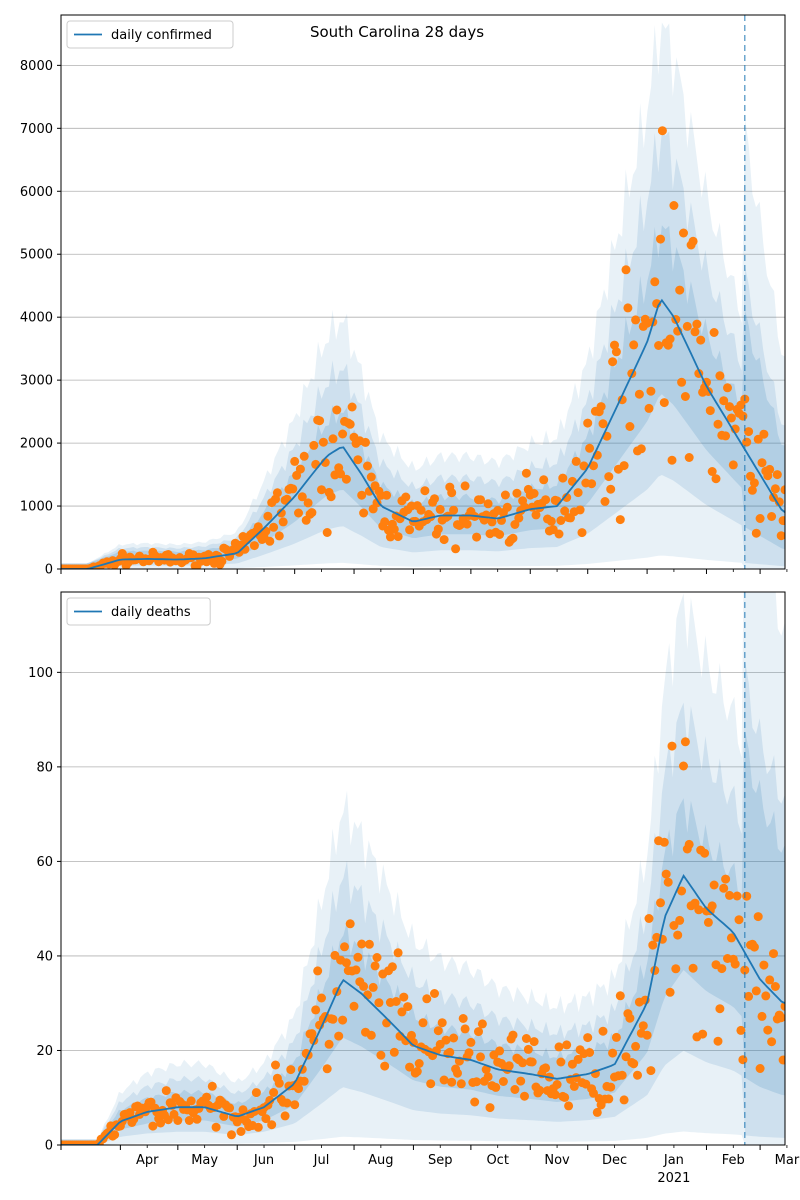 The height and width of the screenshot is (1200, 800). Describe the element at coordinates (787, 1160) in the screenshot. I see `x-tick-label: Mar` at that location.